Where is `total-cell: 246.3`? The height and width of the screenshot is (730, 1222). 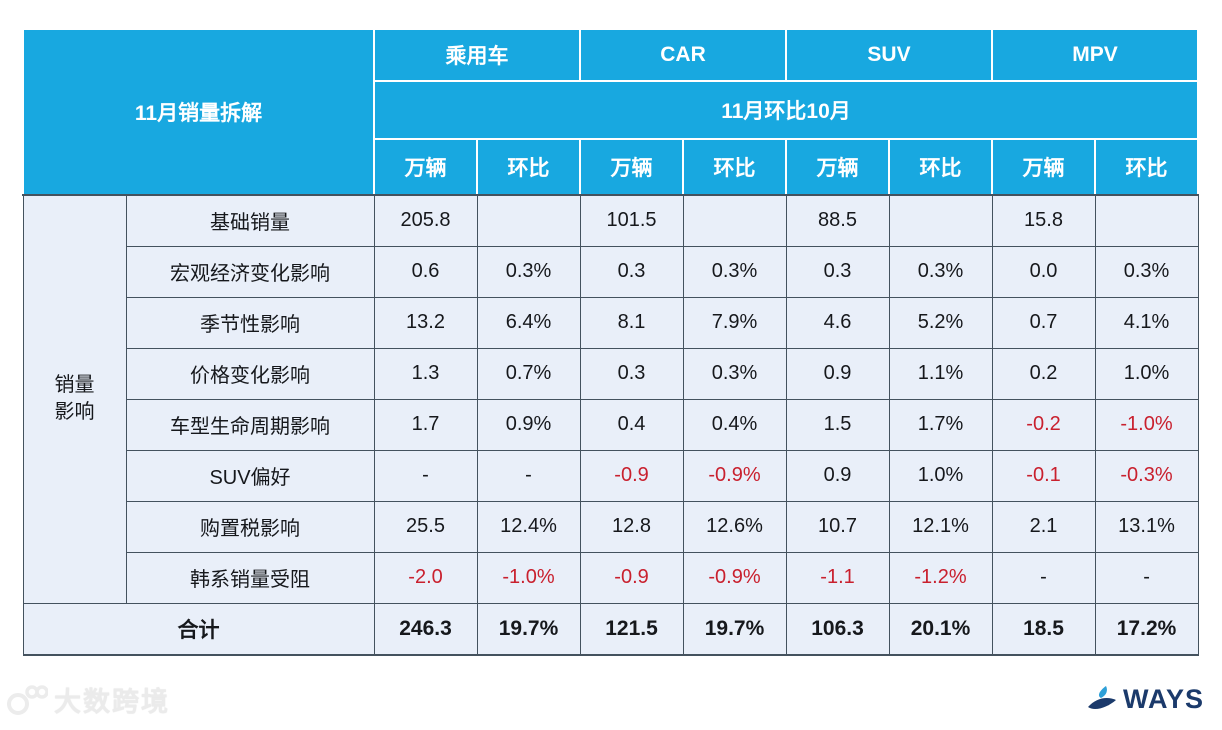 total-cell: 246.3 is located at coordinates (425, 629).